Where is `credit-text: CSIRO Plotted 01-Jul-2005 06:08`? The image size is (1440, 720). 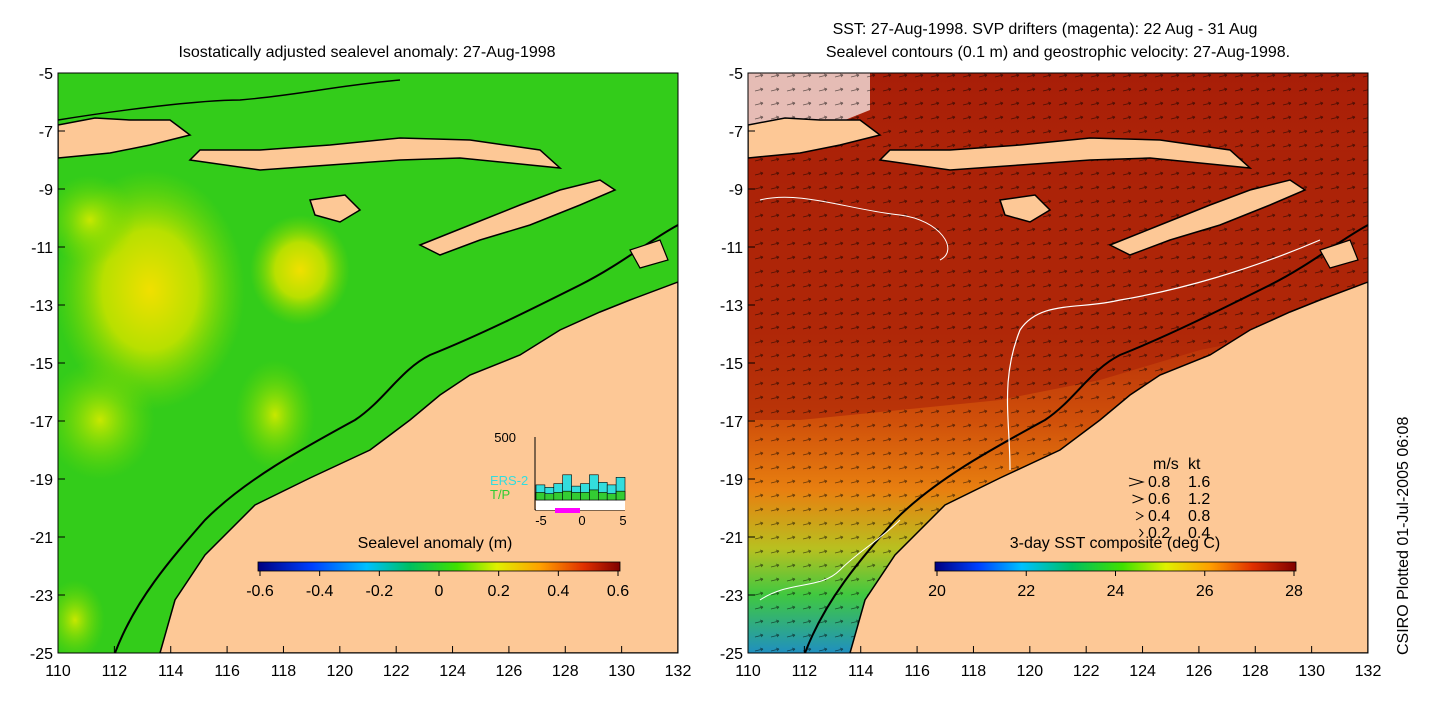
credit-text: CSIRO Plotted 01-Jul-2005 06:08 is located at coordinates (1403, 536).